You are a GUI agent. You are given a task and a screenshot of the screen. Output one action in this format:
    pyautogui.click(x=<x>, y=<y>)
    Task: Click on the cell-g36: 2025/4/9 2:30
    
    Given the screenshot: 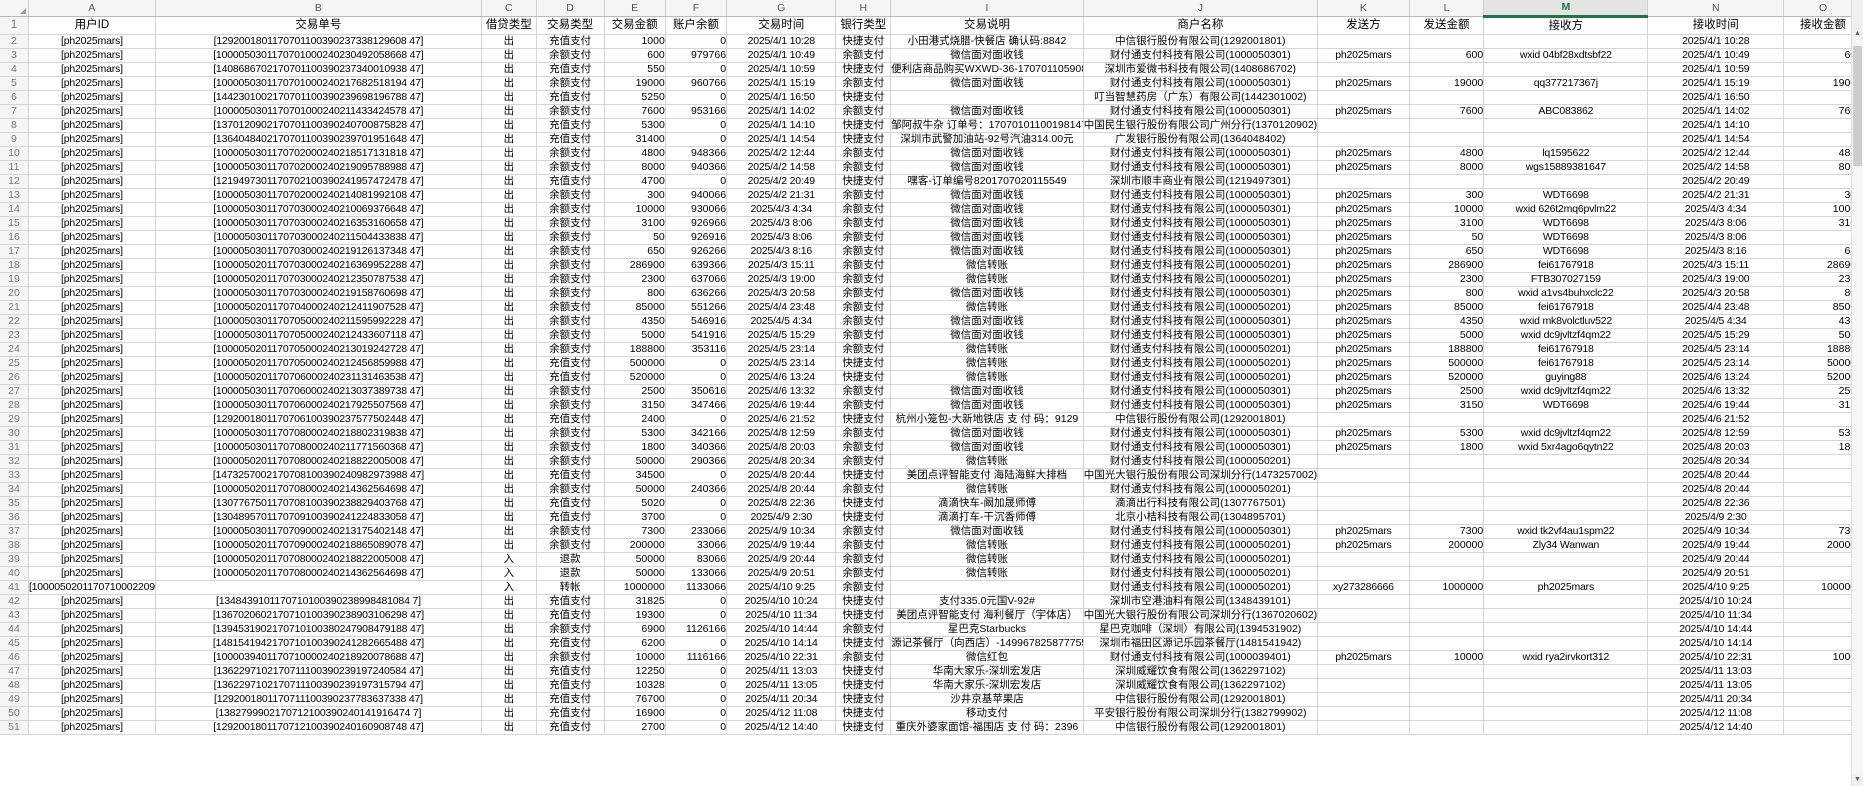 What is the action you would take?
    pyautogui.click(x=781, y=517)
    